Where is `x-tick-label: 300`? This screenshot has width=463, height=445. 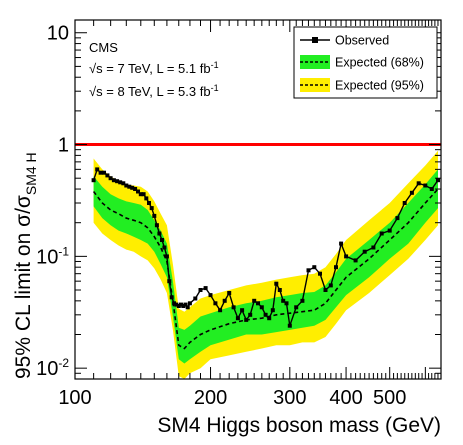 x-tick-label: 300 is located at coordinates (289, 398).